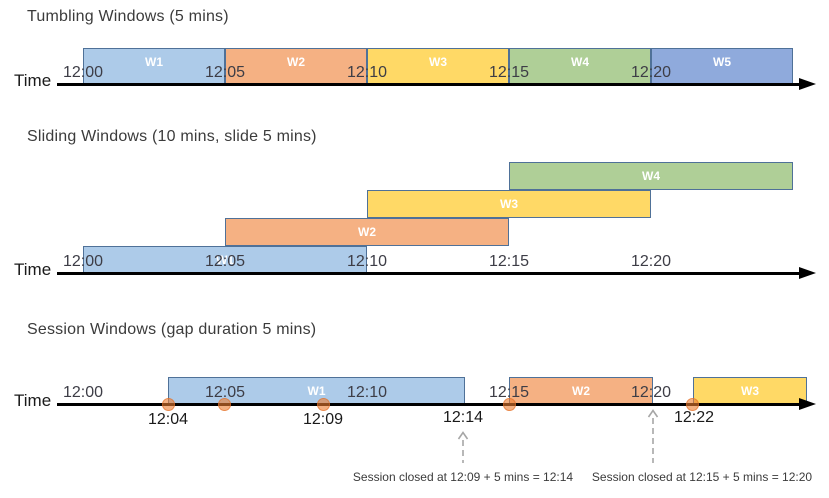 Image resolution: width=829 pixels, height=498 pixels. What do you see at coordinates (463, 417) in the screenshot?
I see `event-label-1214: 12:14` at bounding box center [463, 417].